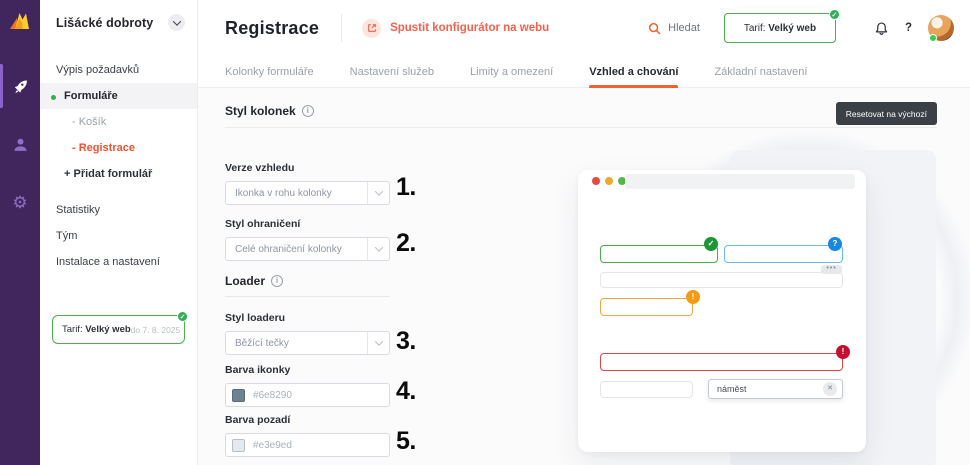  What do you see at coordinates (260, 111) in the screenshot?
I see `section-title: Styl kolonek` at bounding box center [260, 111].